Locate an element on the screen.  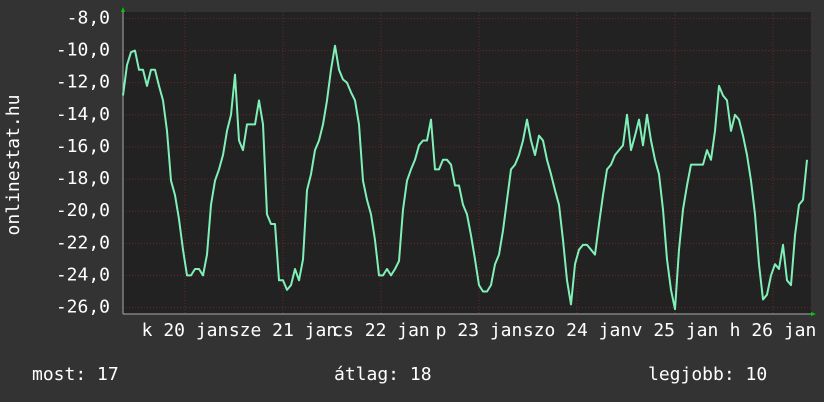
y-tick-label: -16,0 is located at coordinates (83, 146).